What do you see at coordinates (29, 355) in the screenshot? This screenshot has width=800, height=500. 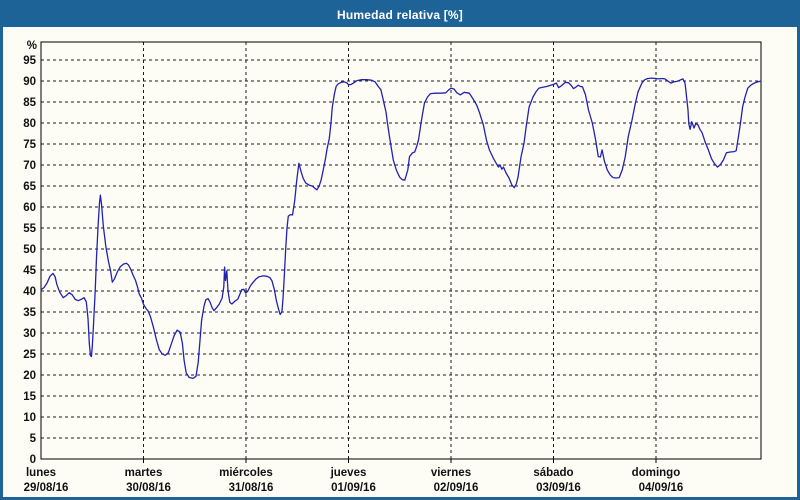 I see `y-tick-label: 25` at bounding box center [29, 355].